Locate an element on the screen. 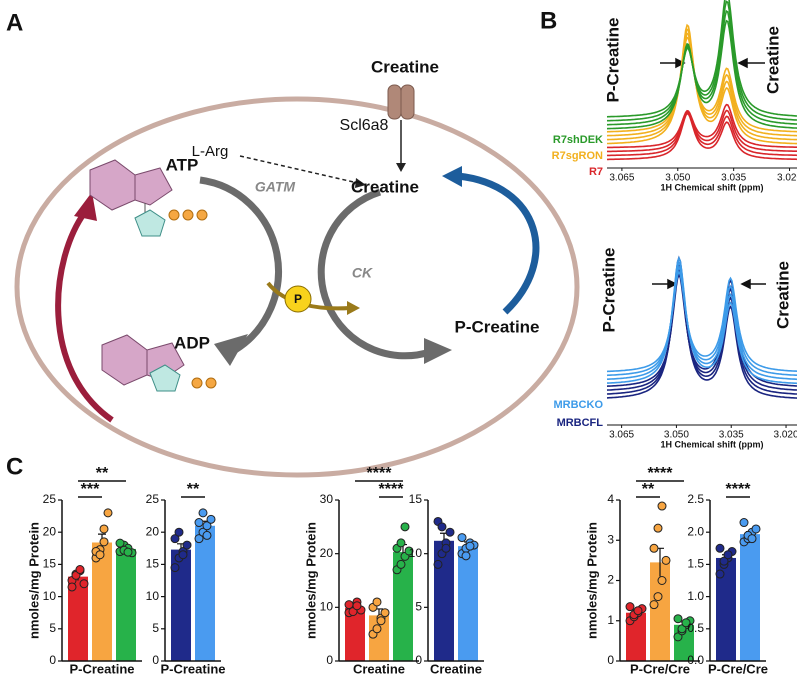 The image size is (797, 678). legend-label: R7sgRON is located at coordinates (577, 156).